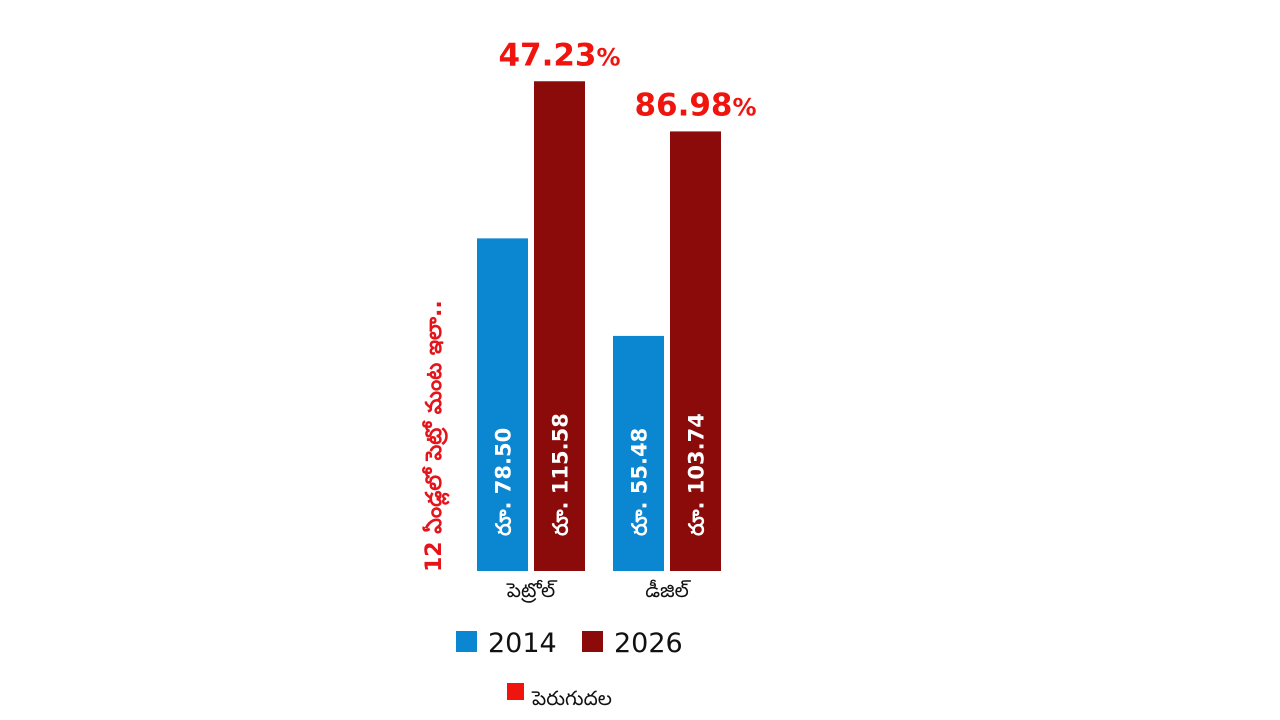 This screenshot has width=1280, height=720. Describe the element at coordinates (569, 669) in the screenshot. I see `legend: 2014 2026 పెరుగుదల` at that location.